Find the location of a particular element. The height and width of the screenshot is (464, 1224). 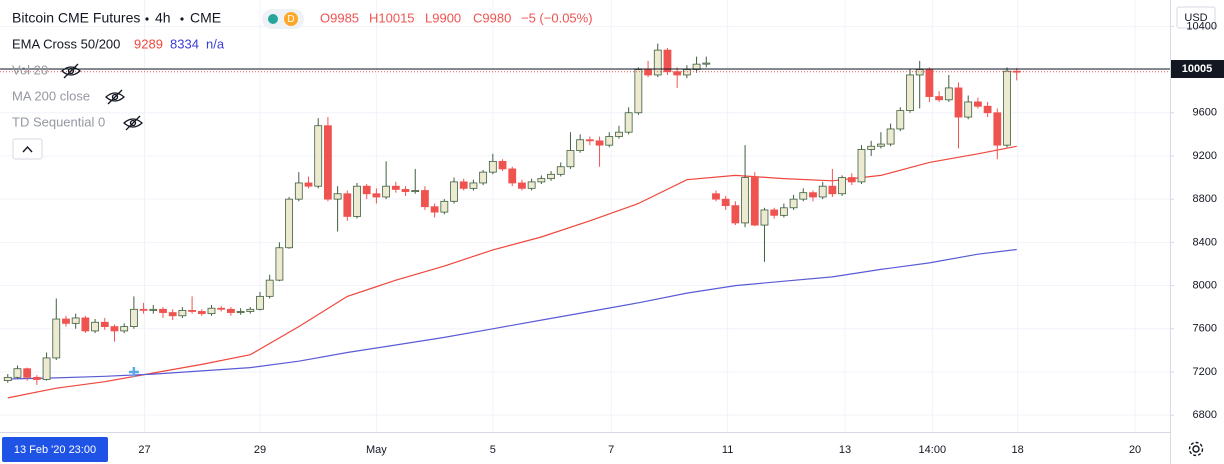

status-dot is located at coordinates (273, 19).